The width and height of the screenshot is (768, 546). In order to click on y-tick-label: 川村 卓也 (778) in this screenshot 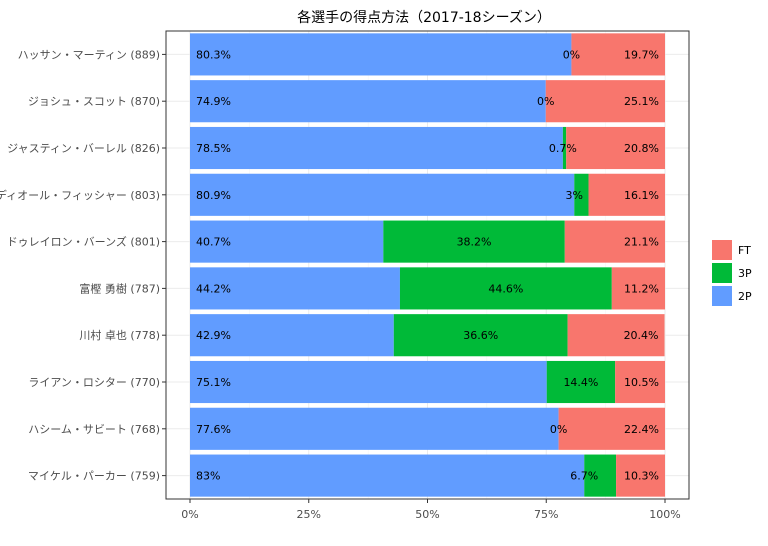, I will do `click(119, 335)`.